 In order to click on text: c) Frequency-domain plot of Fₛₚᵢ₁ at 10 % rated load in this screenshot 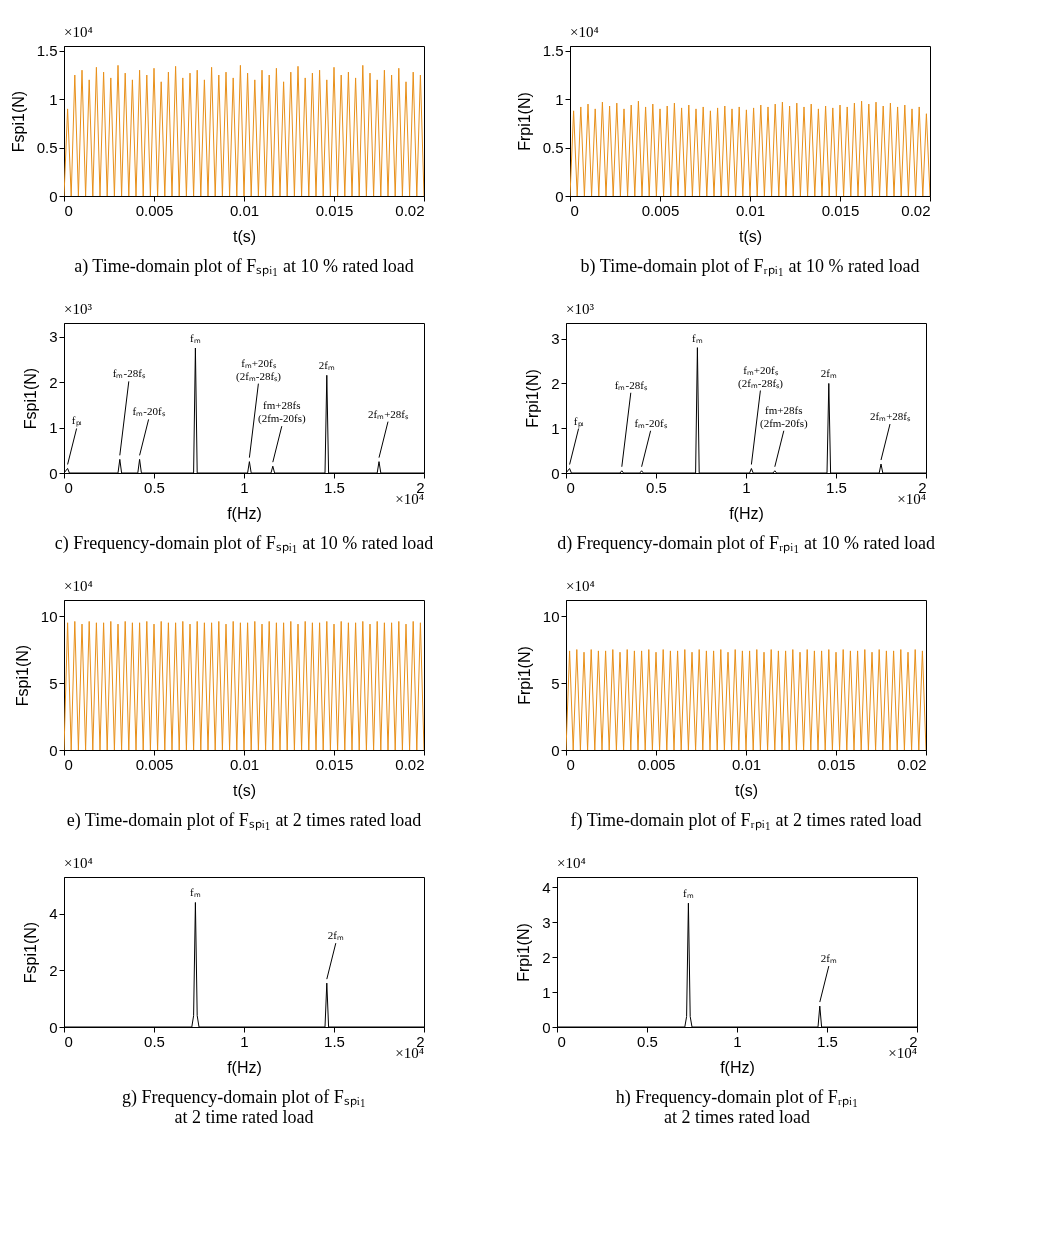, I will do `click(244, 543)`.